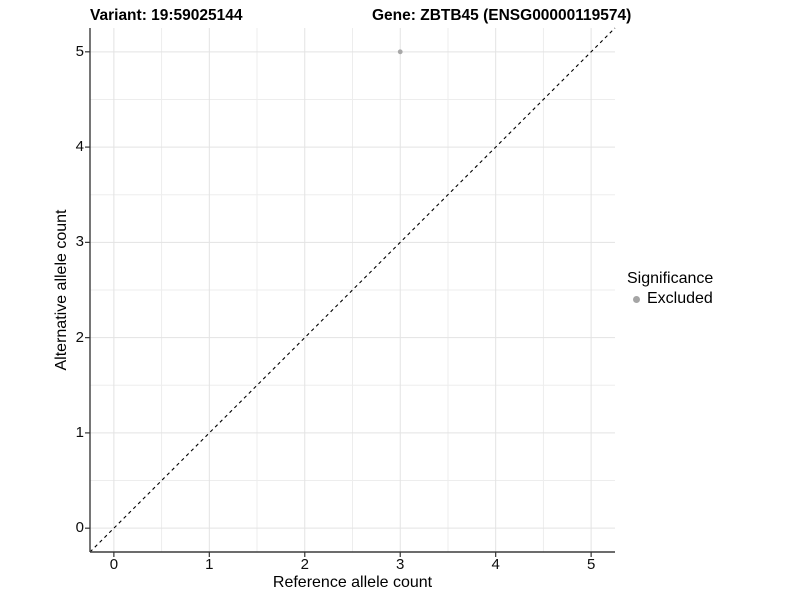  Describe the element at coordinates (680, 298) in the screenshot. I see `legend-item-label: Excluded` at that location.